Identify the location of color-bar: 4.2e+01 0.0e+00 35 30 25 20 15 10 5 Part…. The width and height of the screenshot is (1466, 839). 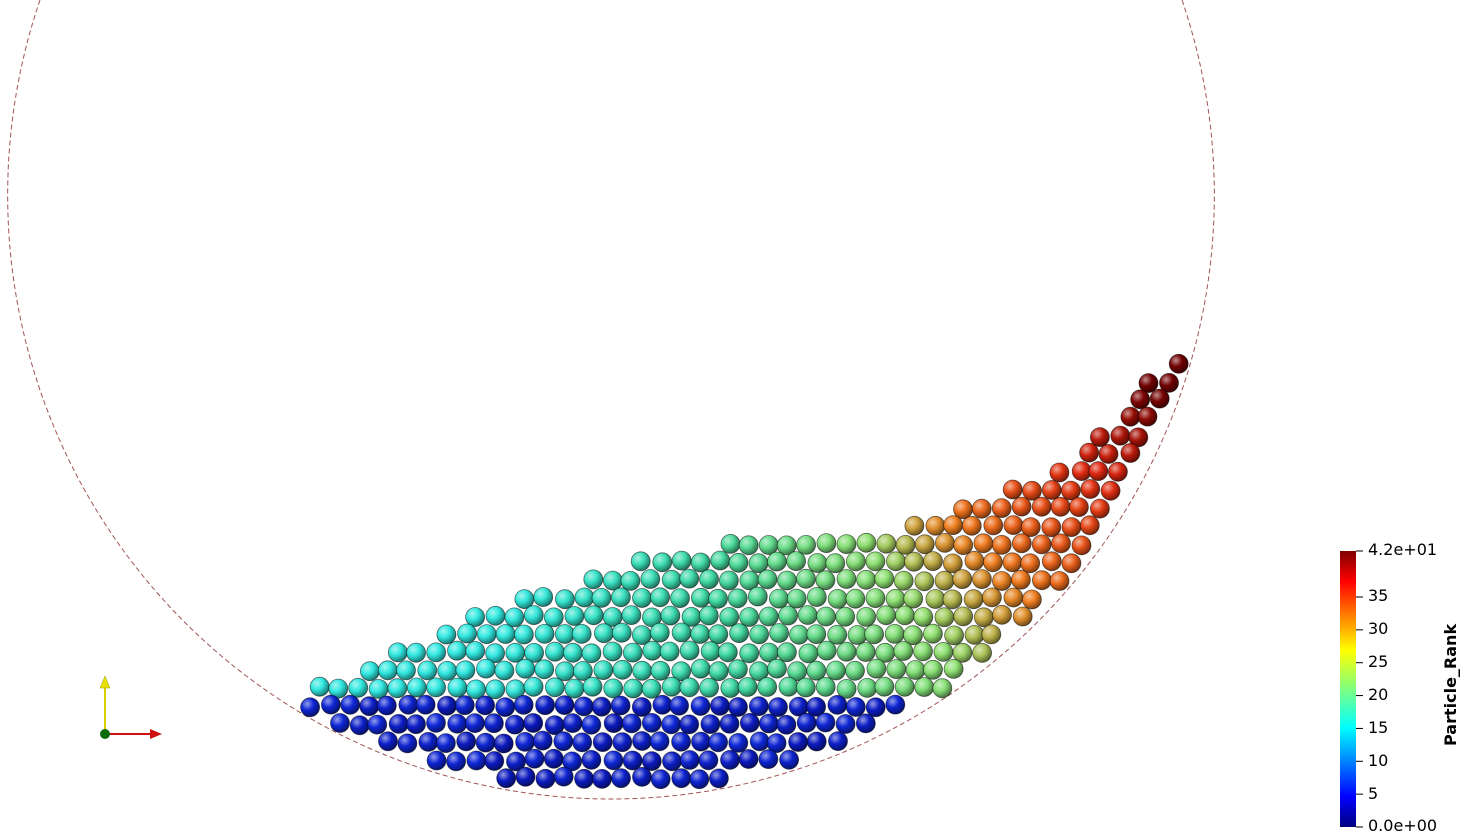
(1400, 687).